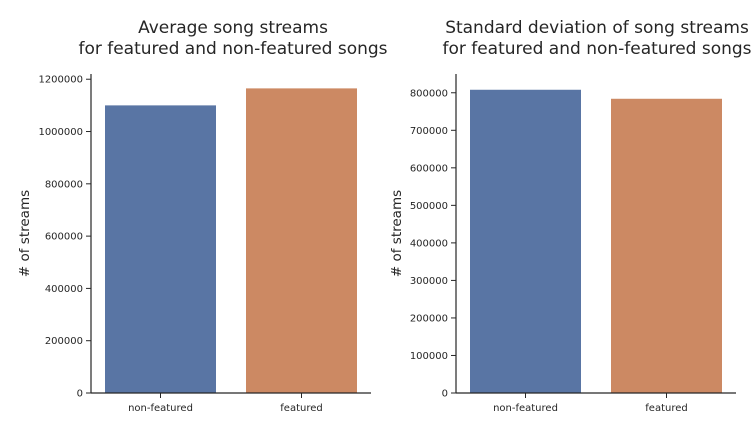  Describe the element at coordinates (160, 408) in the screenshot. I see `chart-1-x-tick-label: non-featured` at that location.